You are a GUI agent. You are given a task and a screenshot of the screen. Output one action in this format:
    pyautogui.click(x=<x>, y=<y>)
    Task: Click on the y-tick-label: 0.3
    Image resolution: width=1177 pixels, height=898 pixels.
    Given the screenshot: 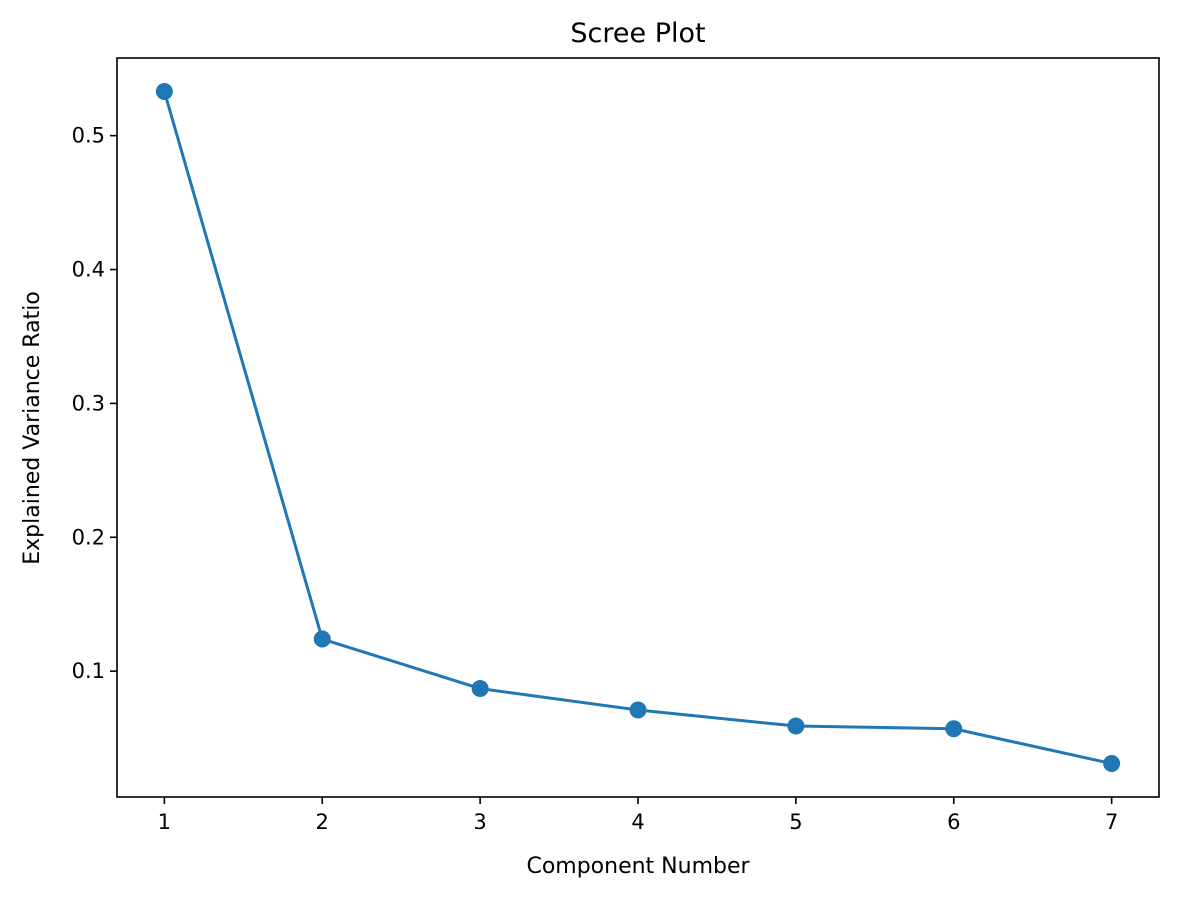 What is the action you would take?
    pyautogui.click(x=88, y=403)
    